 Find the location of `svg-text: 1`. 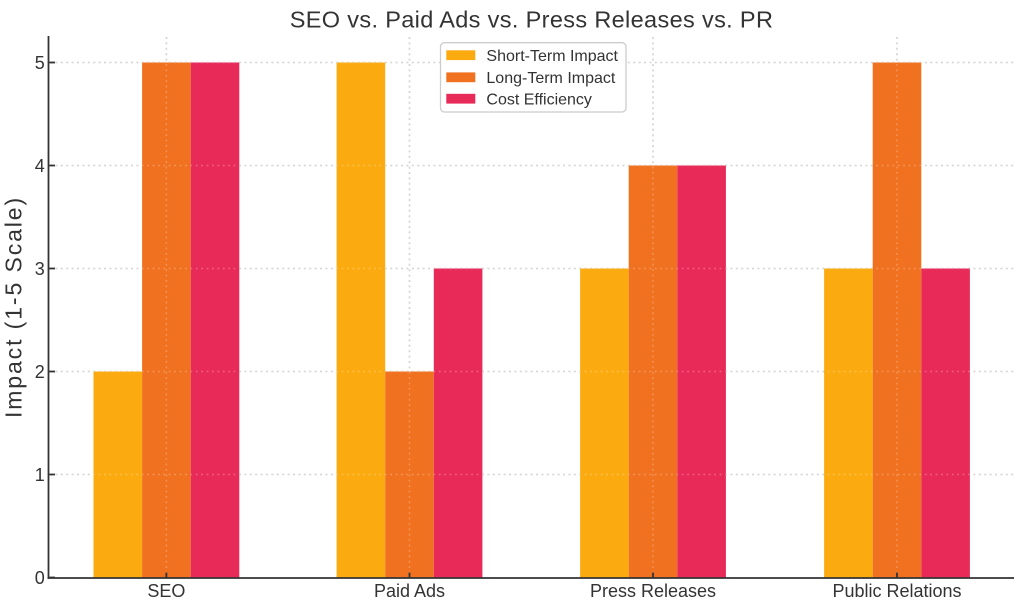

svg-text: 1 is located at coordinates (40, 475).